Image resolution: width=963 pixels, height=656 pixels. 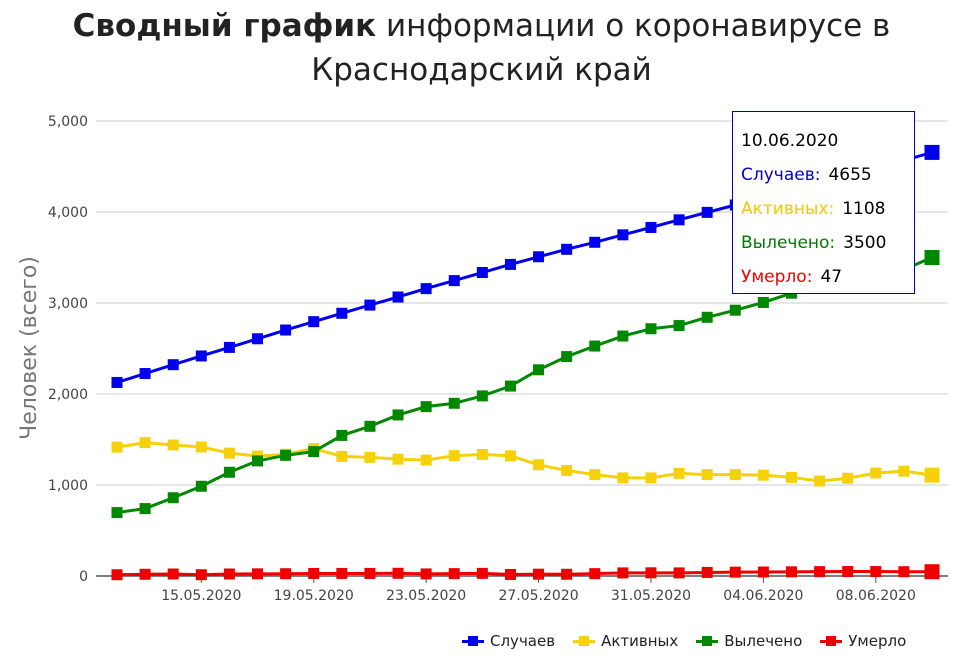 What do you see at coordinates (625, 641) in the screenshot?
I see `legend-item: Активных` at bounding box center [625, 641].